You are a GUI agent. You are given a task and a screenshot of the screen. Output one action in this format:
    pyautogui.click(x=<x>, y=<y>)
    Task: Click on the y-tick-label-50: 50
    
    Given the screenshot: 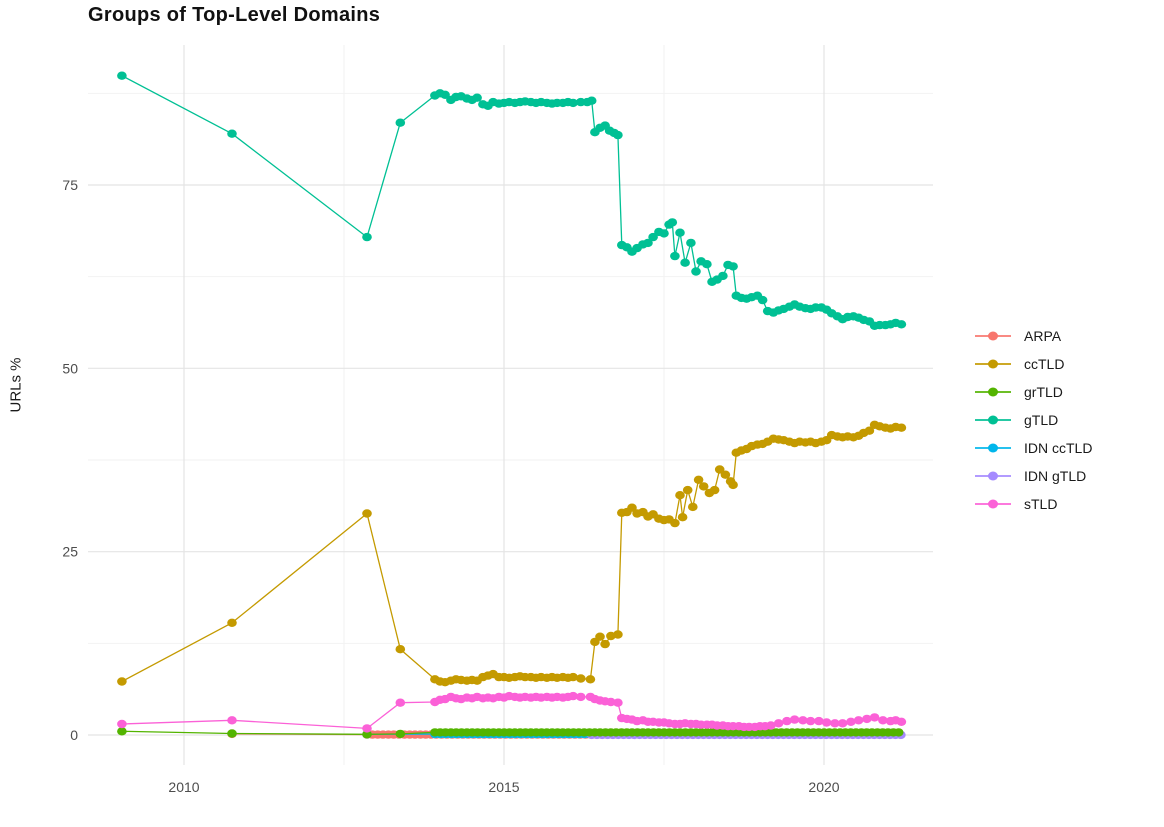 What is the action you would take?
    pyautogui.click(x=70, y=368)
    